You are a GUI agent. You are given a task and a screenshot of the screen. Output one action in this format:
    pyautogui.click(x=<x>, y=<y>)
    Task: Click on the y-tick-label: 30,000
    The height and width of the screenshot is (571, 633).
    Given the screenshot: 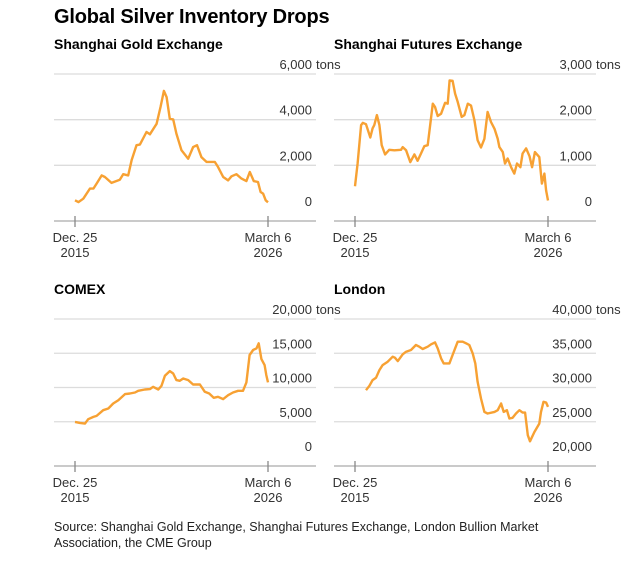 What is the action you would take?
    pyautogui.click(x=572, y=378)
    